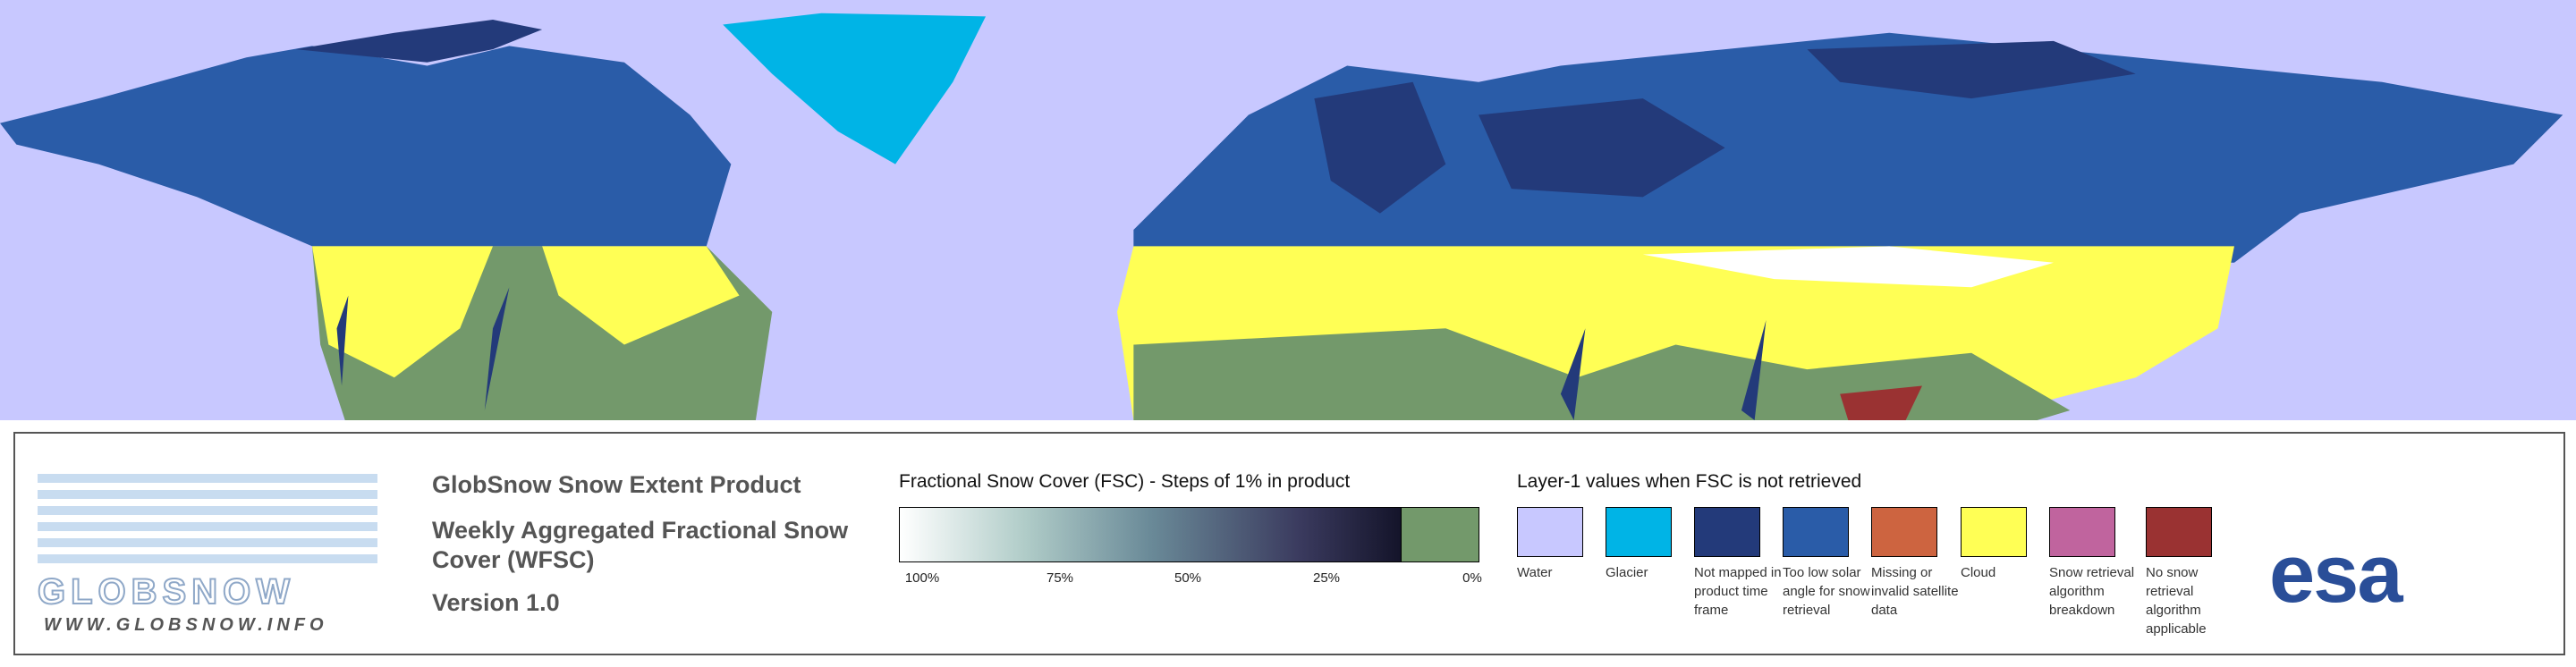  Describe the element at coordinates (1738, 592) in the screenshot. I see `class-label: Not mapped in product time frame` at that location.